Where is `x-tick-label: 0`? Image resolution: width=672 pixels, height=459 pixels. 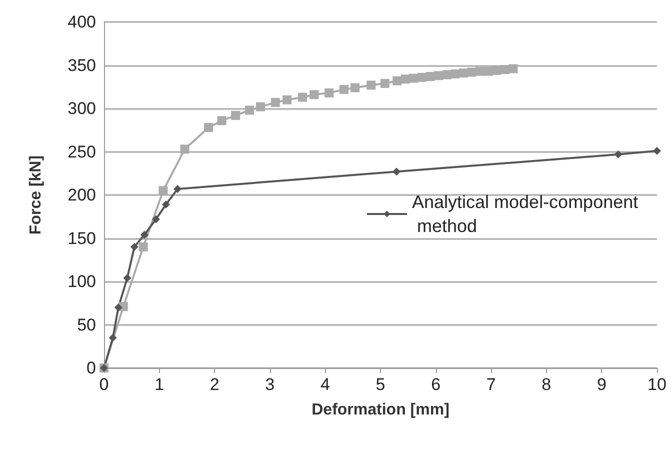
x-tick-label: 0 is located at coordinates (104, 384).